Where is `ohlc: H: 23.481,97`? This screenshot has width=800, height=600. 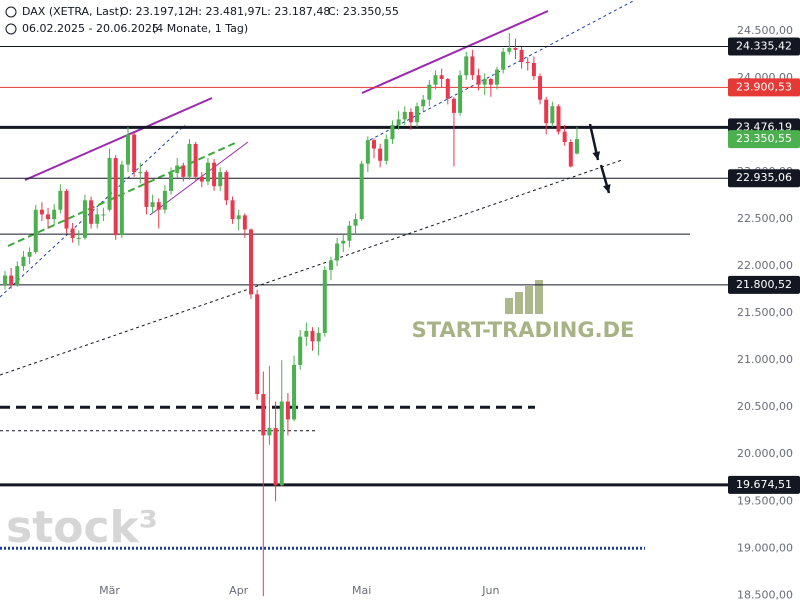
ohlc: H: 23.481,97 is located at coordinates (225, 11).